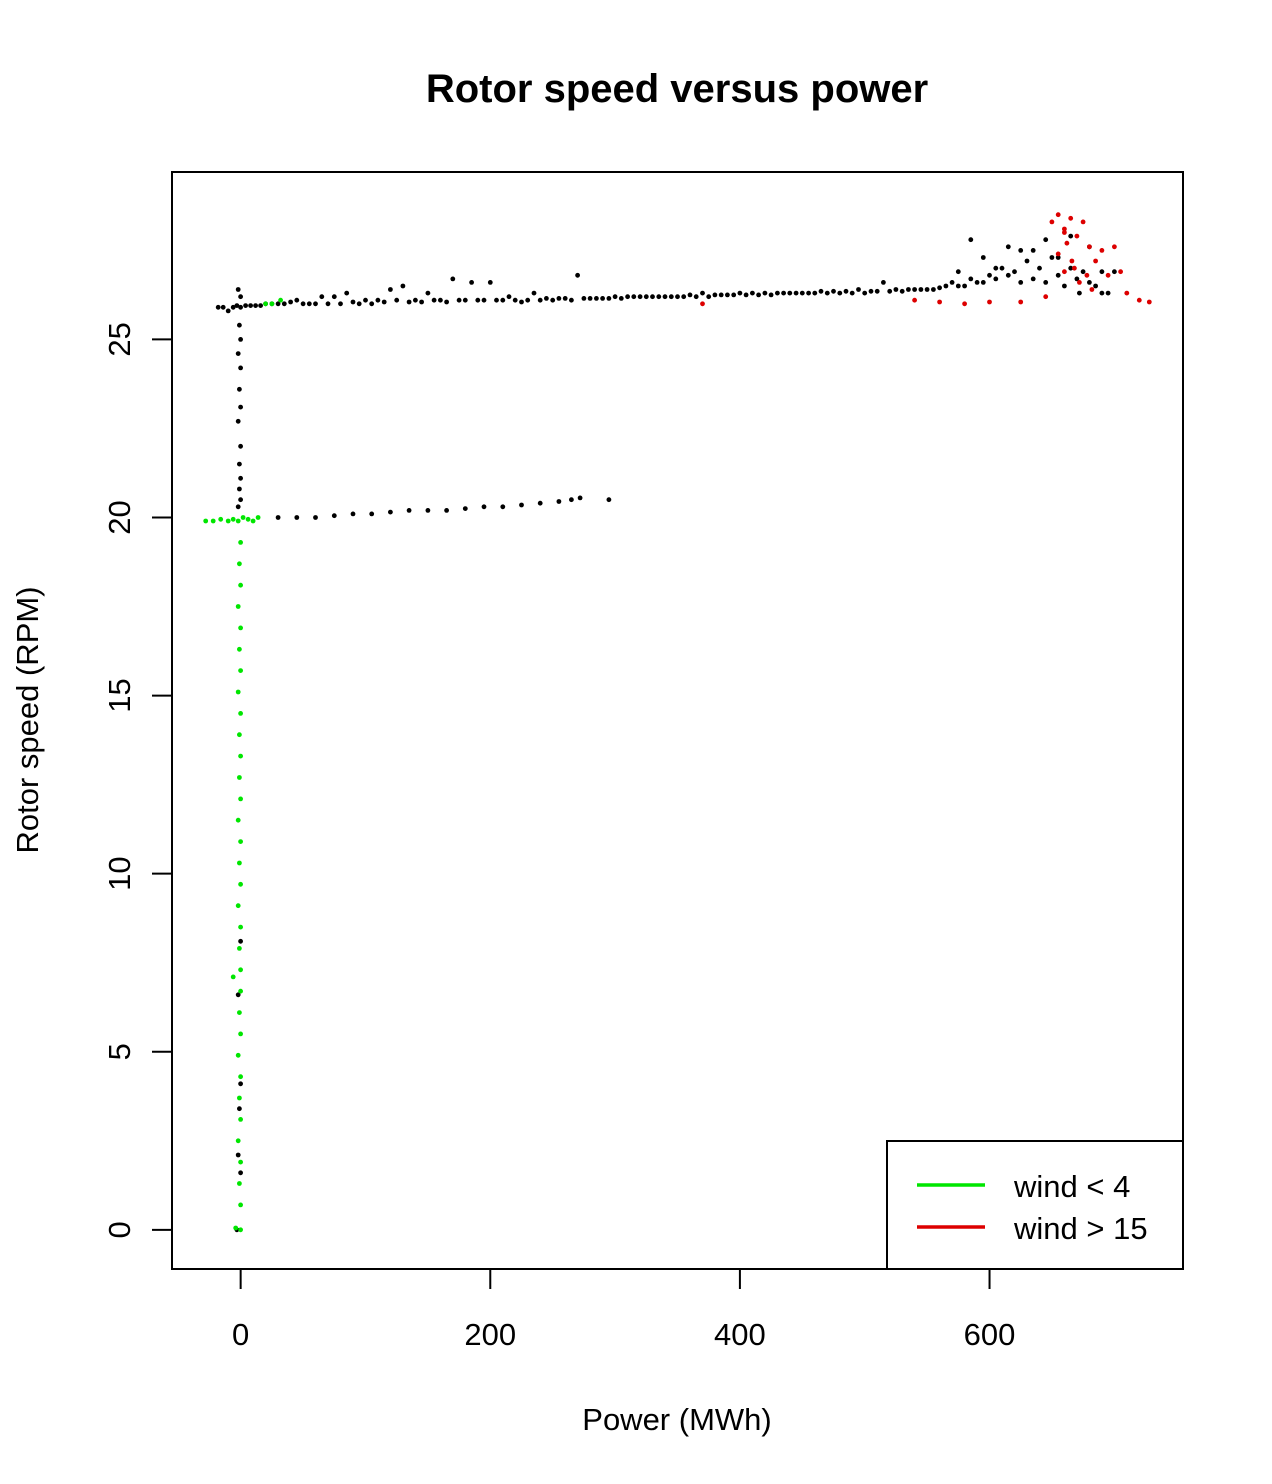 The height and width of the screenshot is (1484, 1272). What do you see at coordinates (740, 1334) in the screenshot?
I see `x-tick-label: 400` at bounding box center [740, 1334].